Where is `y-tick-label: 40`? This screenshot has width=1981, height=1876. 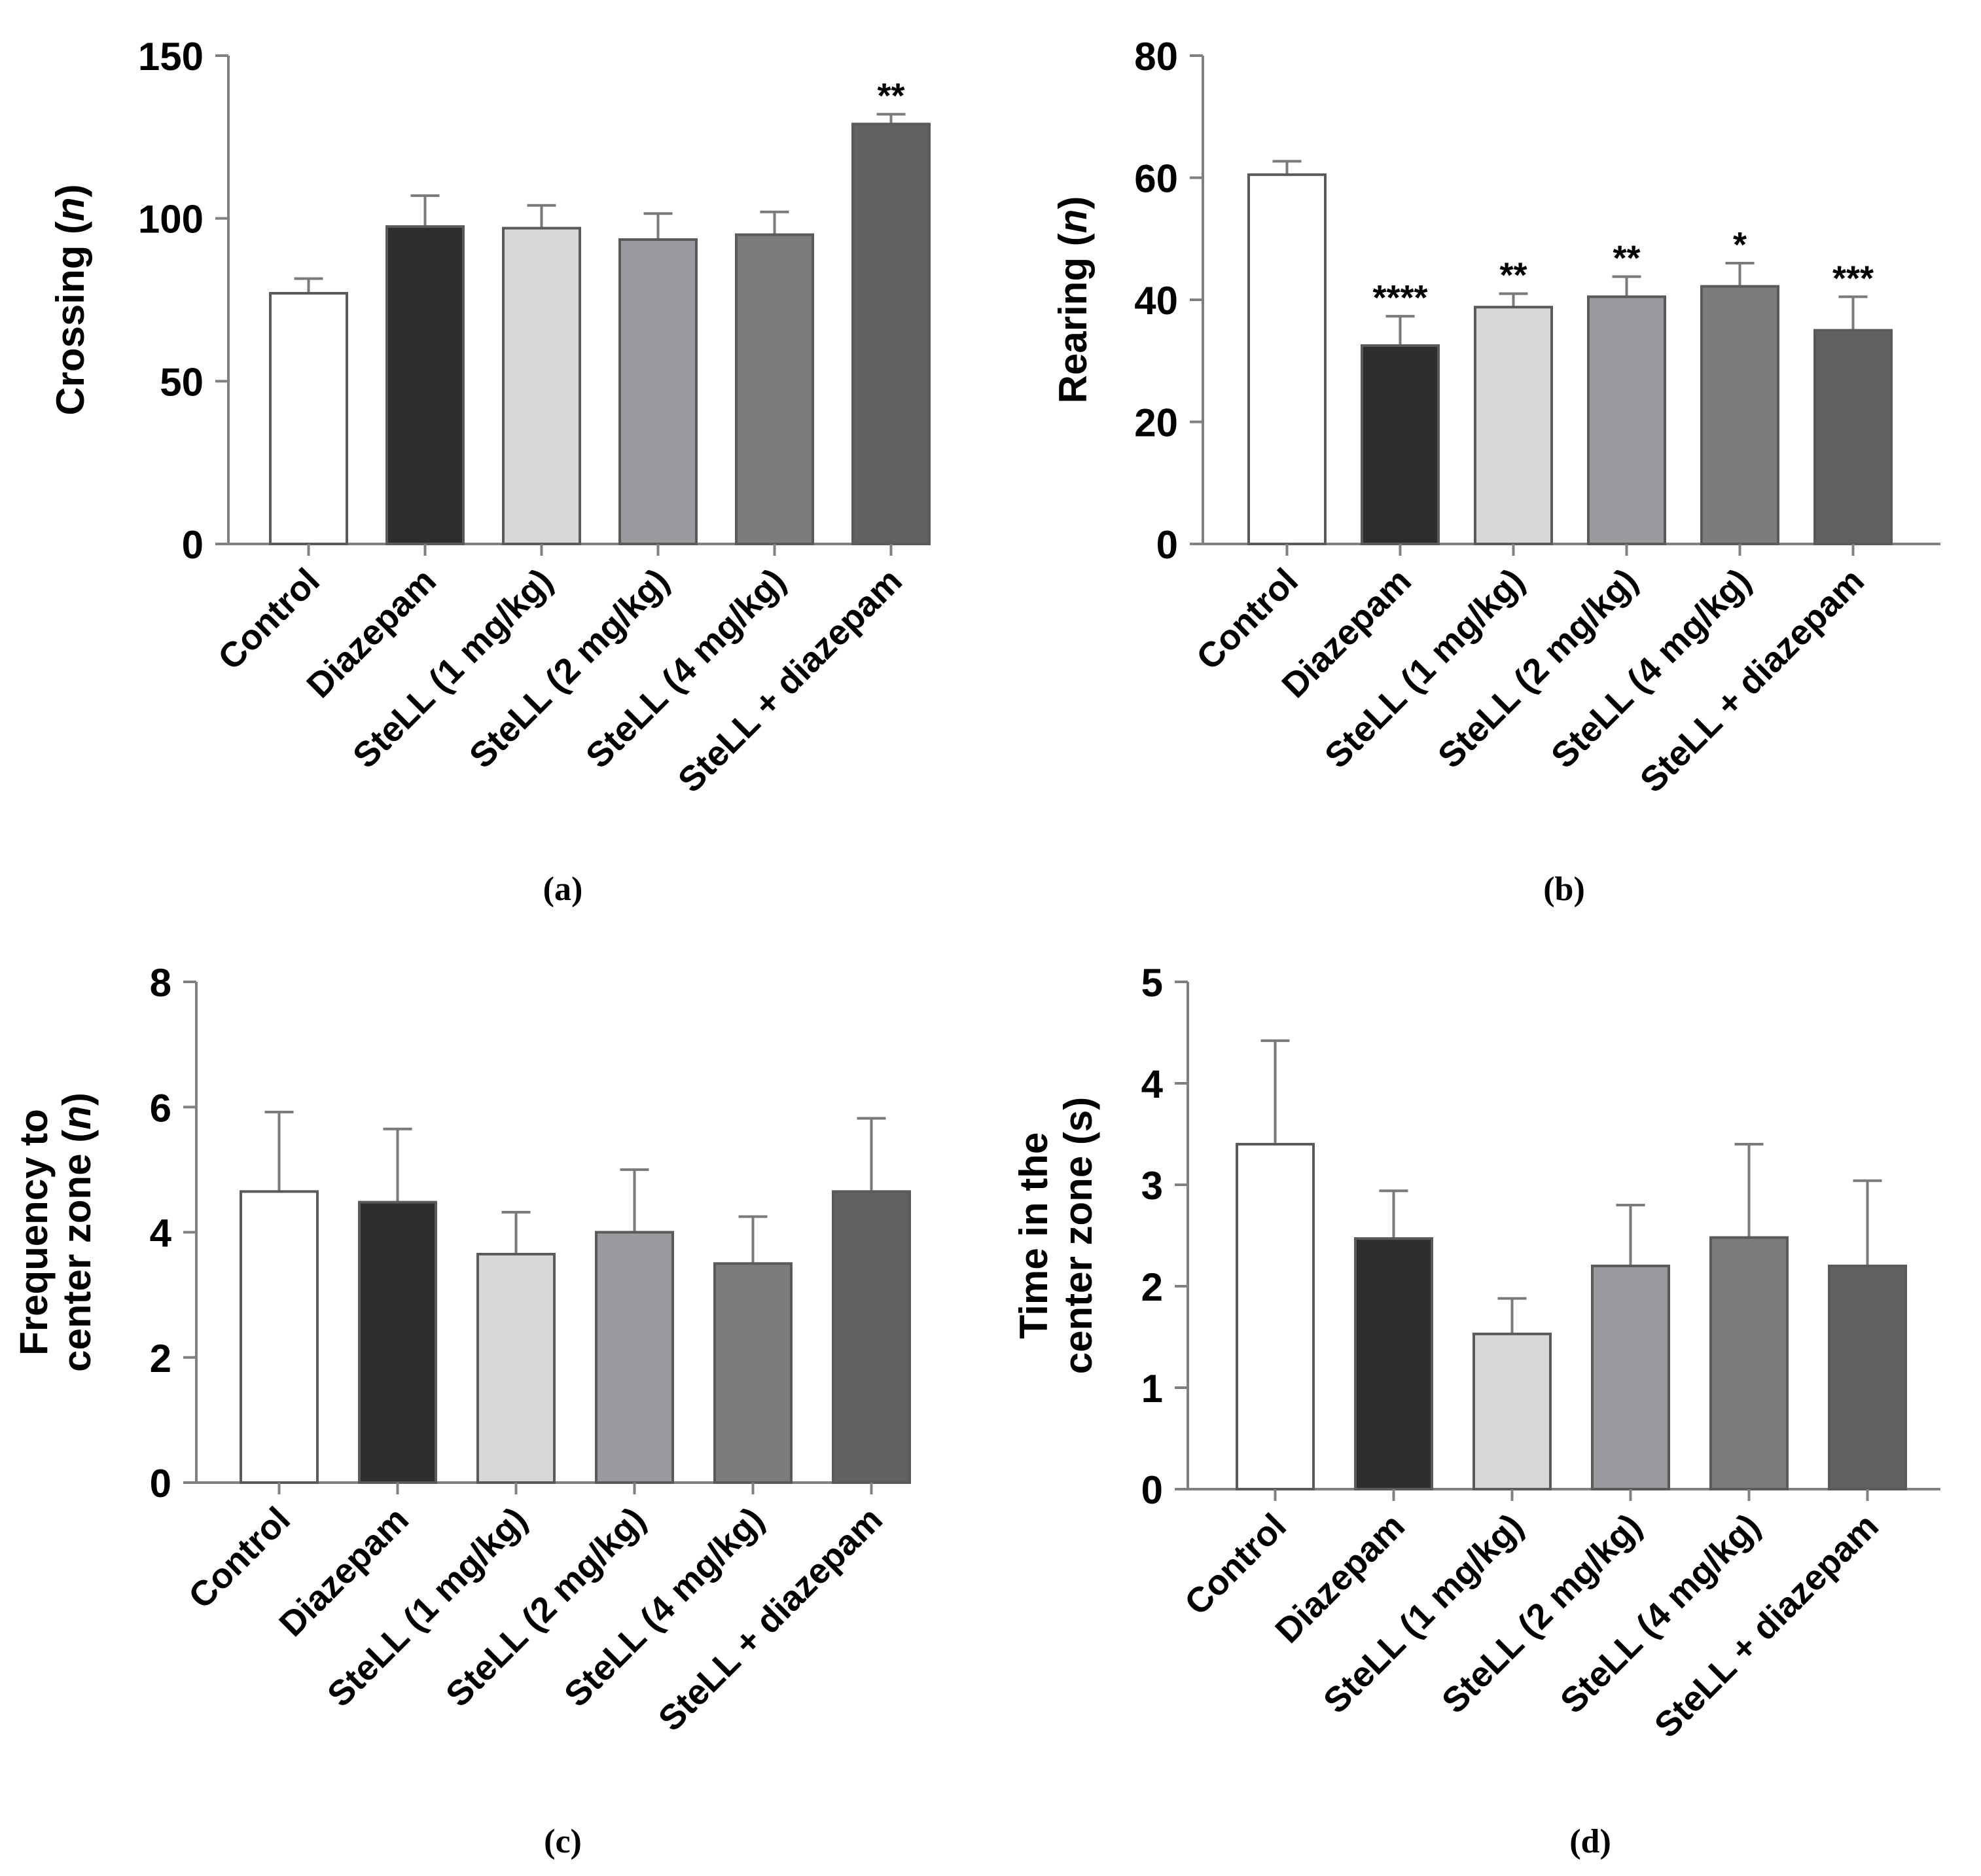 y-tick-label: 40 is located at coordinates (1156, 301).